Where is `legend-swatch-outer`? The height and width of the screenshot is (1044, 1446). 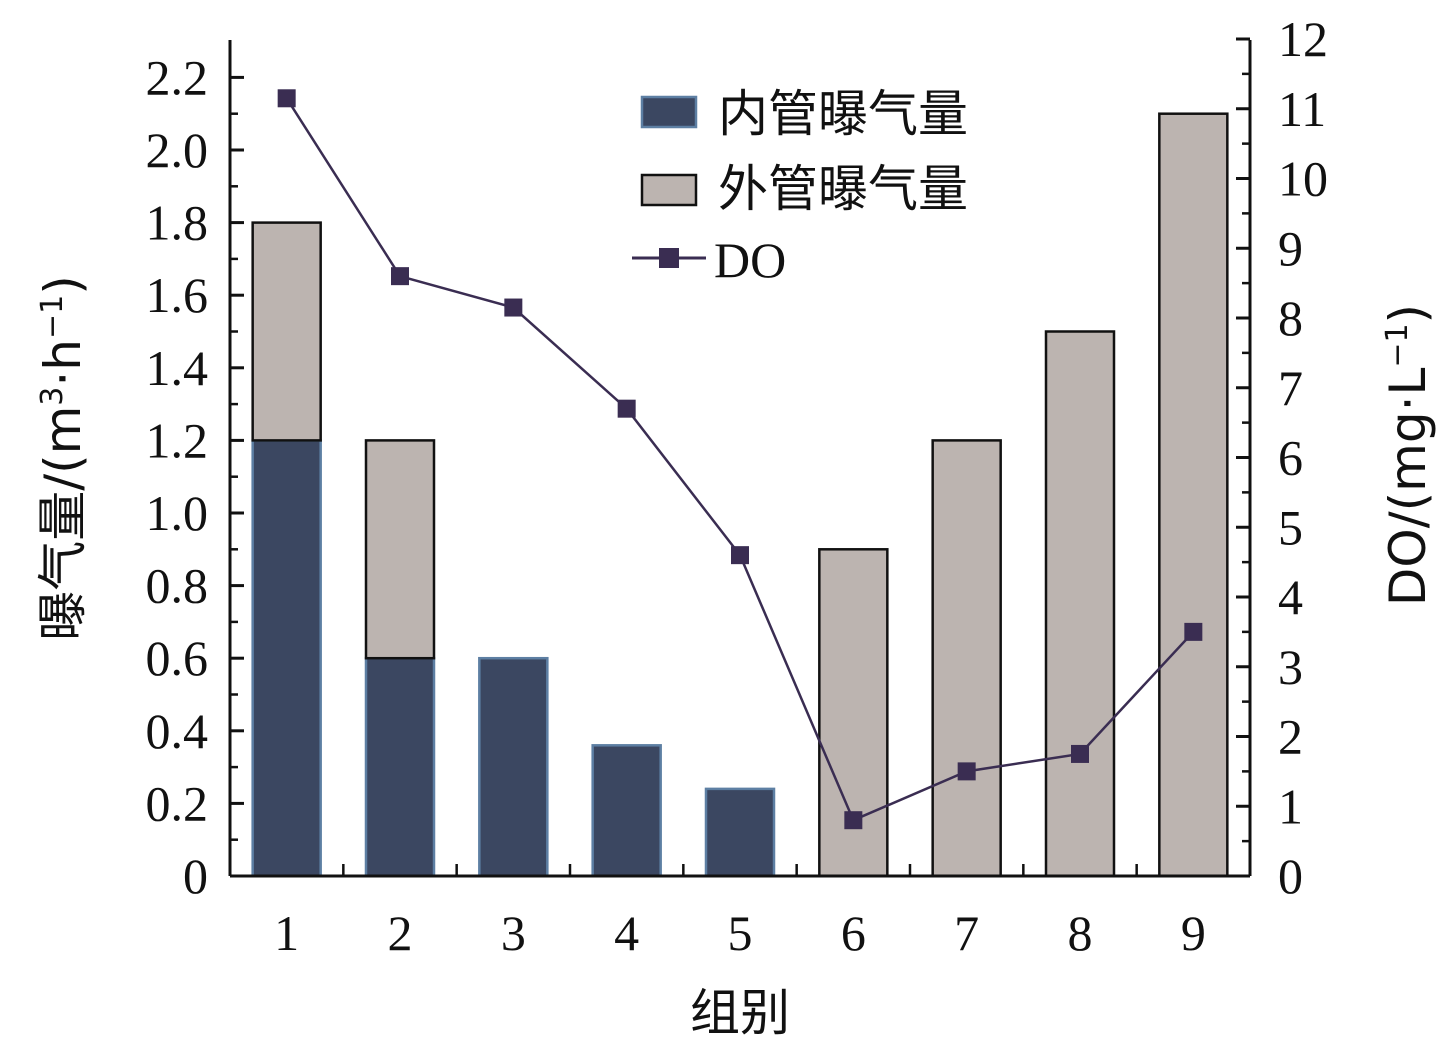
legend-swatch-outer is located at coordinates (669, 190).